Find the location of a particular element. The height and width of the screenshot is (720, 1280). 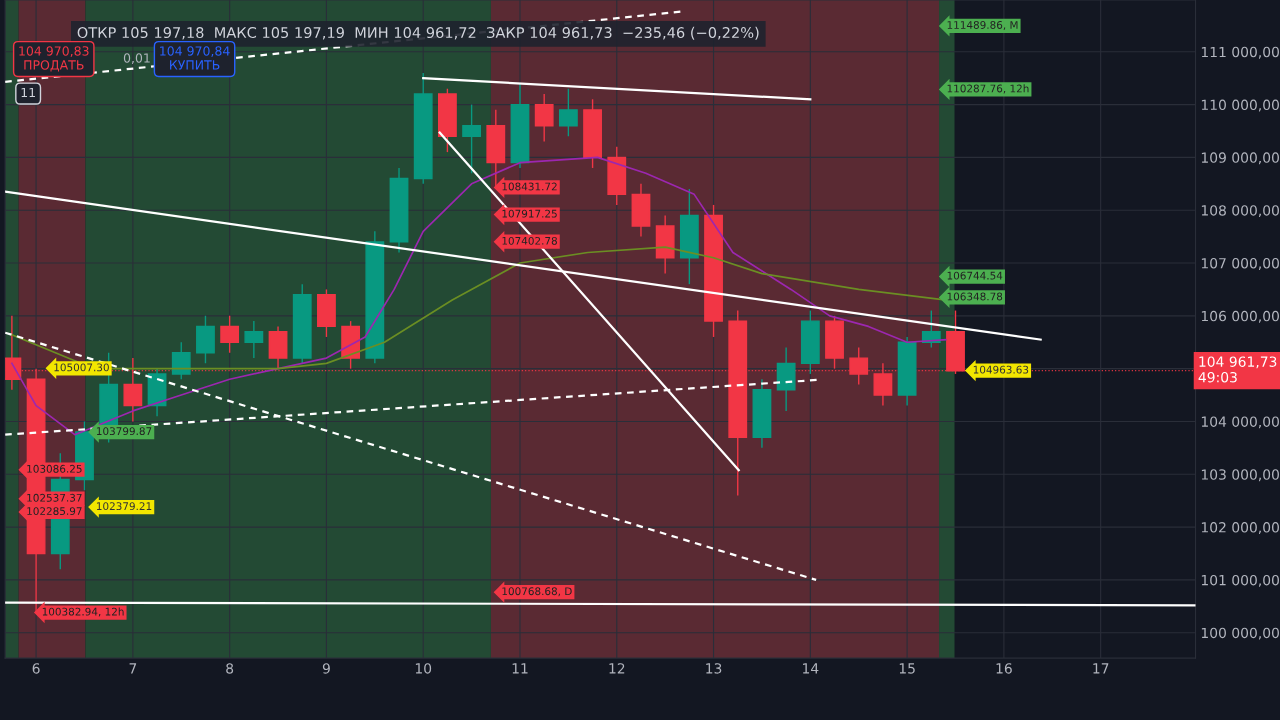

y-tick-label: 101 000,00 is located at coordinates (1240, 580).